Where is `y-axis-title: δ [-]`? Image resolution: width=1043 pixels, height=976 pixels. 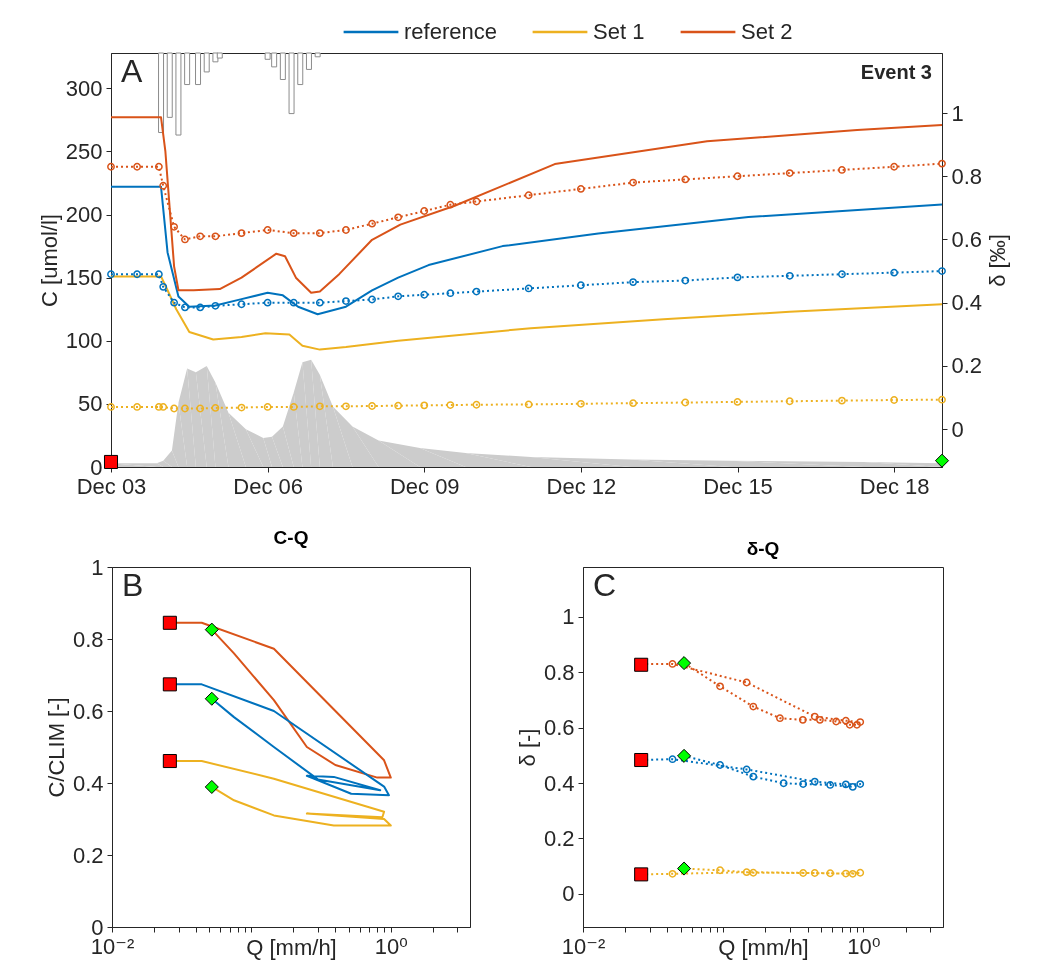 y-axis-title: δ [-] is located at coordinates (527, 747).